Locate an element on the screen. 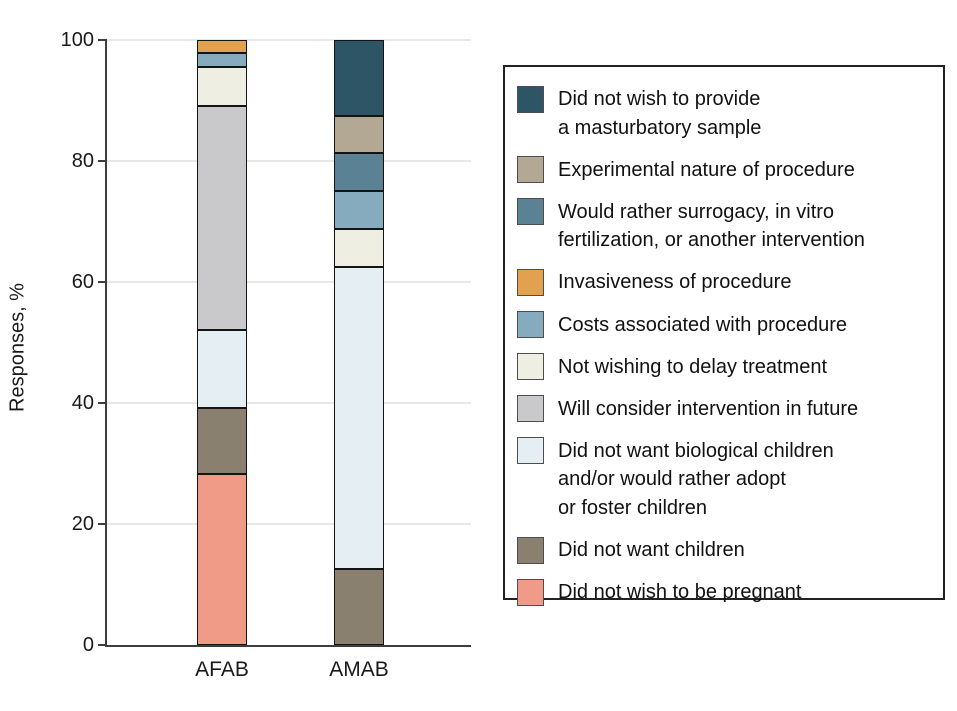  x-label-afab: AFAB is located at coordinates (222, 669).